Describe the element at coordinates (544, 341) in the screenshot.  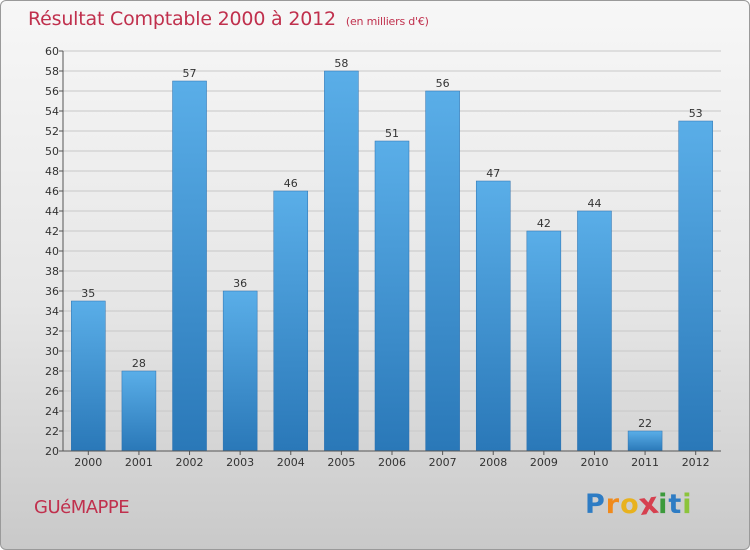
I see `bar-2009` at that location.